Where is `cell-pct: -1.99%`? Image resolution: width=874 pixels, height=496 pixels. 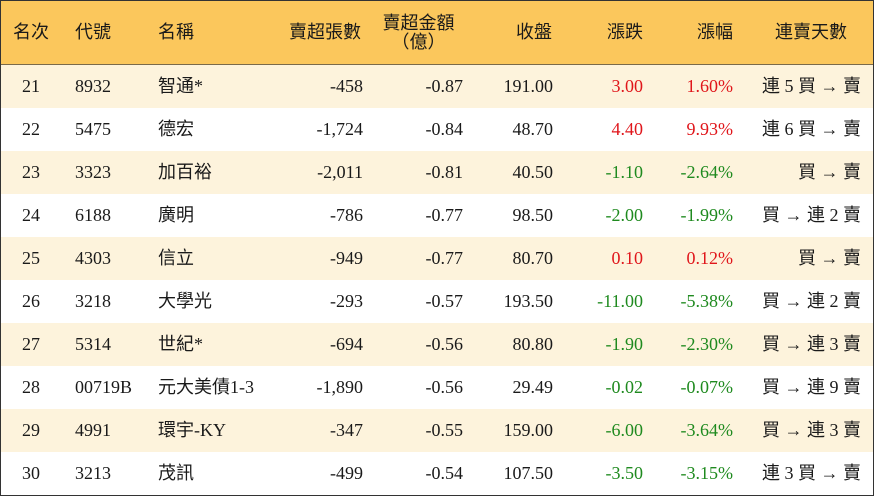
cell-pct: -1.99% is located at coordinates (707, 215).